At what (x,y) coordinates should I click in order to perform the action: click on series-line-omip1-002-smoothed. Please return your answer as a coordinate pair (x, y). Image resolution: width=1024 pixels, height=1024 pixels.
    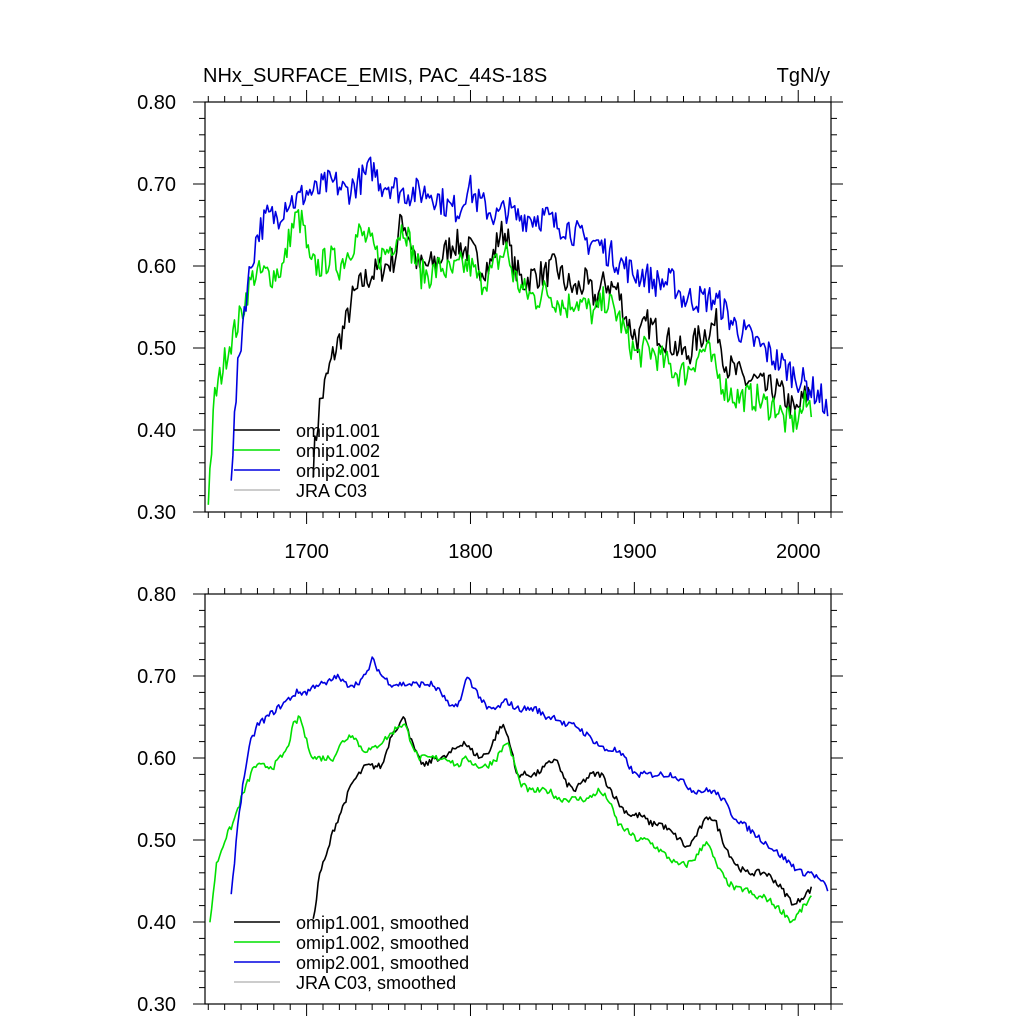
    Looking at the image, I should click on (510, 819).